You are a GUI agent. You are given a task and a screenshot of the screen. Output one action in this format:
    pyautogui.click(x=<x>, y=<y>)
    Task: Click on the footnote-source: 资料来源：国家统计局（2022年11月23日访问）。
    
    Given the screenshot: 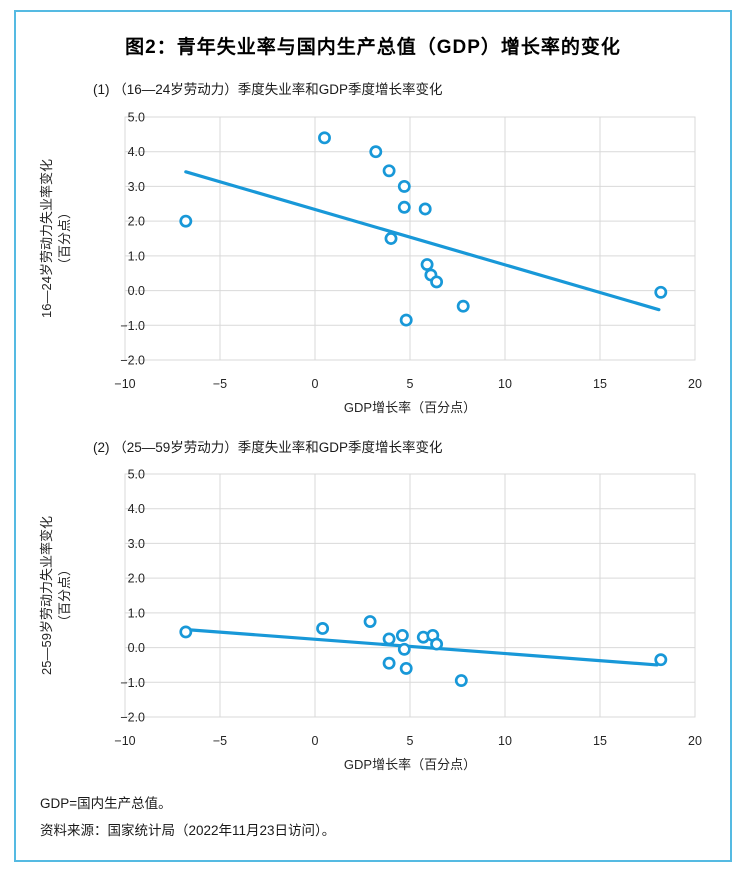 What is the action you would take?
    pyautogui.click(x=188, y=830)
    